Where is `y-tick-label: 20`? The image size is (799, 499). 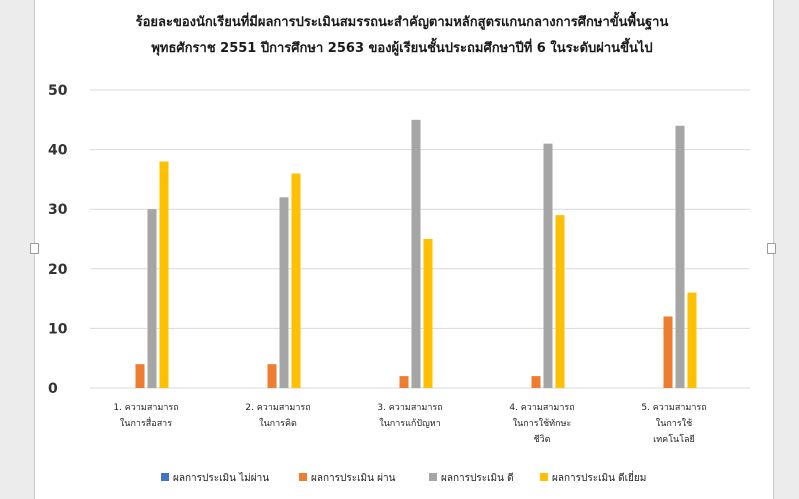
y-tick-label: 20 is located at coordinates (58, 270).